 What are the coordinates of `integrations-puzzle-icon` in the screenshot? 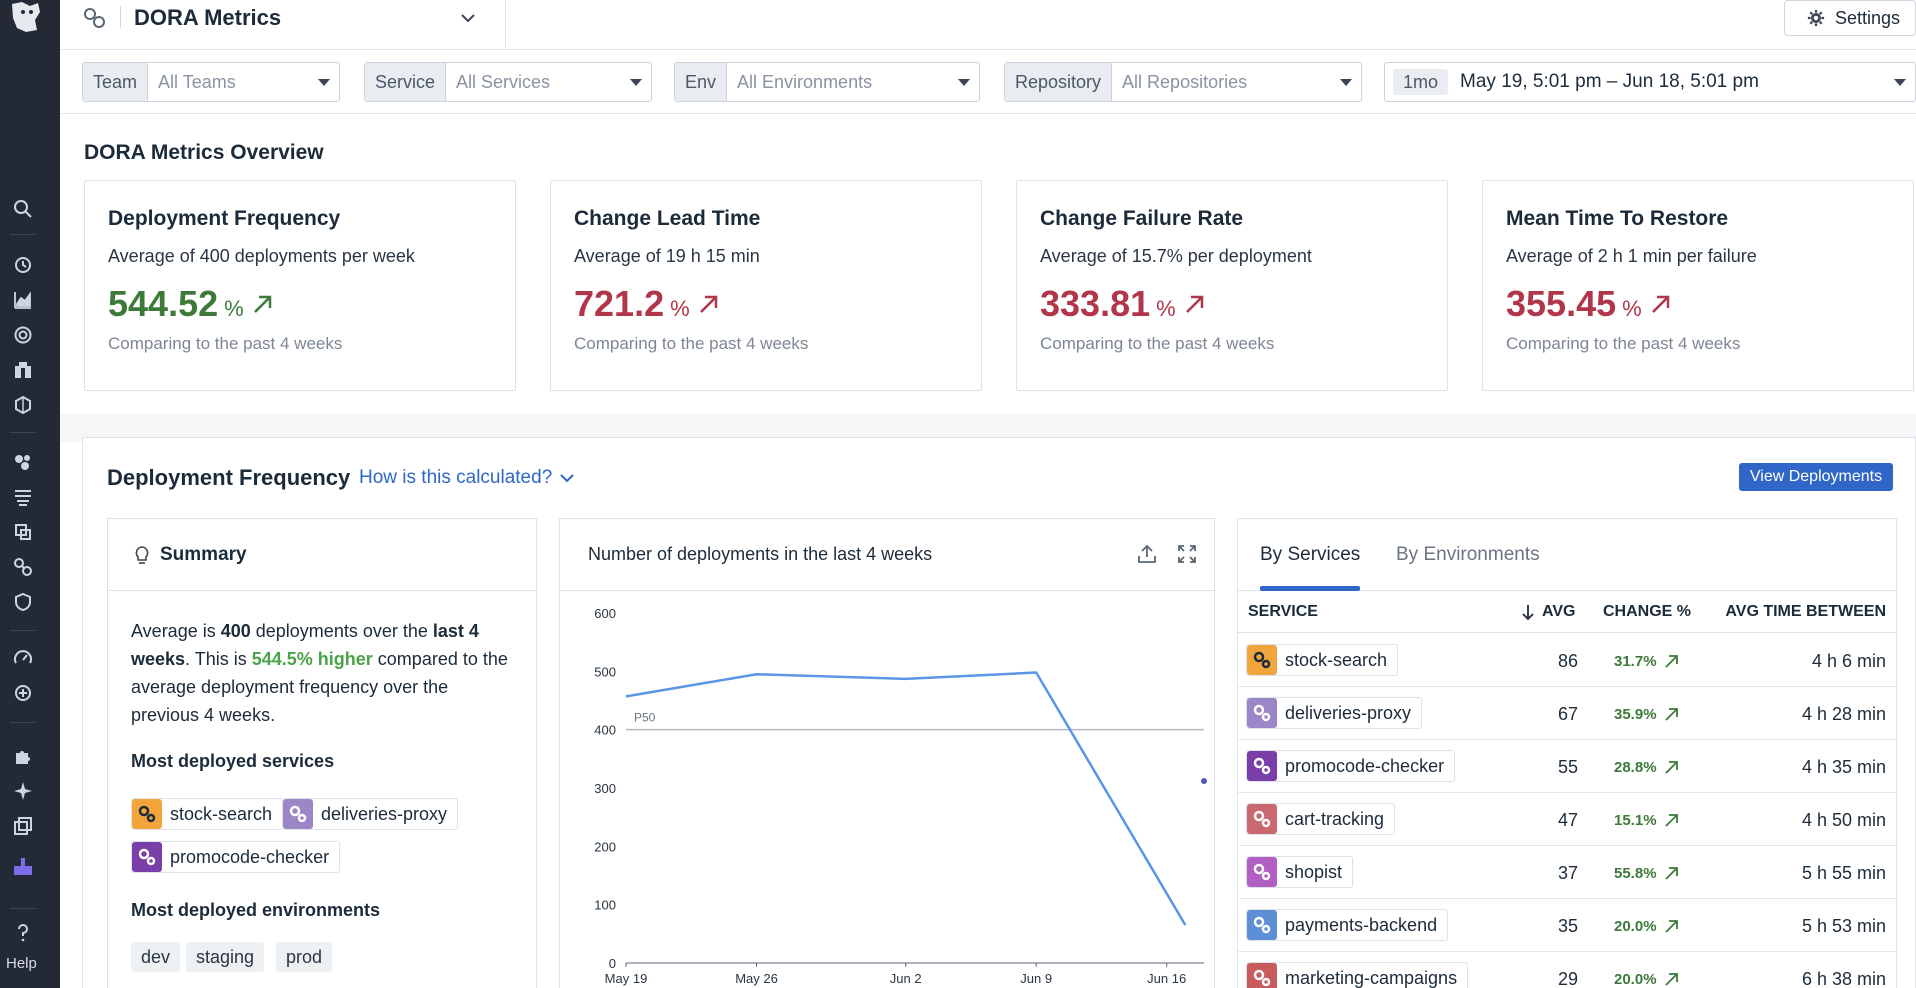 It's located at (23, 756).